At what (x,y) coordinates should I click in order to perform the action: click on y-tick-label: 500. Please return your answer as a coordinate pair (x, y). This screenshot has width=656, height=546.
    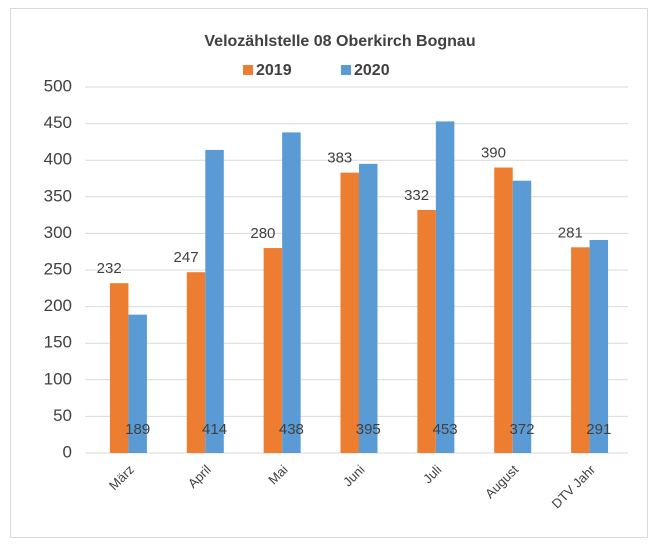
    Looking at the image, I should click on (58, 85).